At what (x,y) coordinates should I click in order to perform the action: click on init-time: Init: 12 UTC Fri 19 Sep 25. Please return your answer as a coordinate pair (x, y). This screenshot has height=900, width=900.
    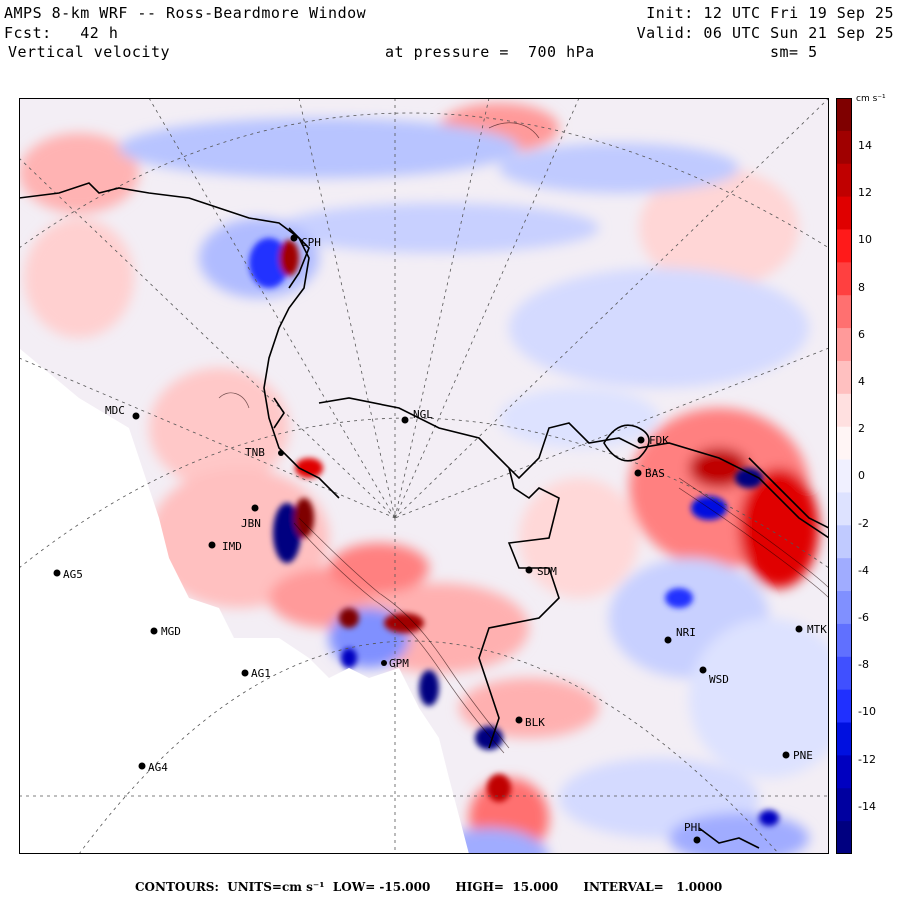
    Looking at the image, I should click on (770, 13).